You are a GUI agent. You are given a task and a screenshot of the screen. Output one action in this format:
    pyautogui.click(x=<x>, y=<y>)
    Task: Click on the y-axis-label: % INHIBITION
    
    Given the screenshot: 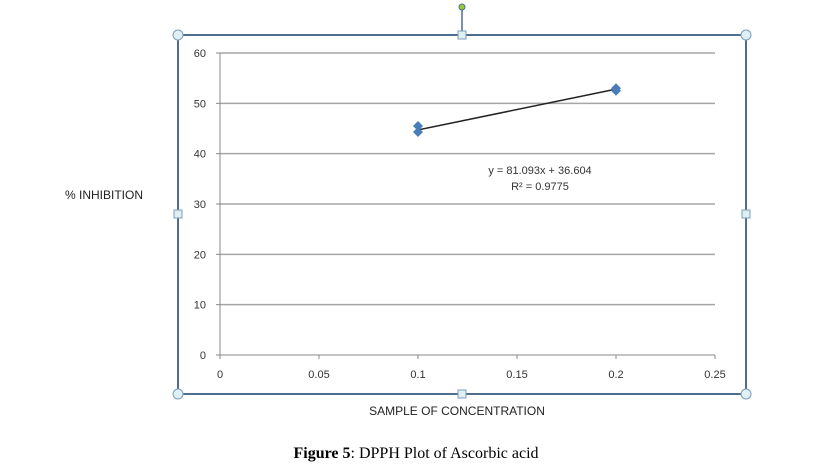 What is the action you would take?
    pyautogui.click(x=104, y=195)
    